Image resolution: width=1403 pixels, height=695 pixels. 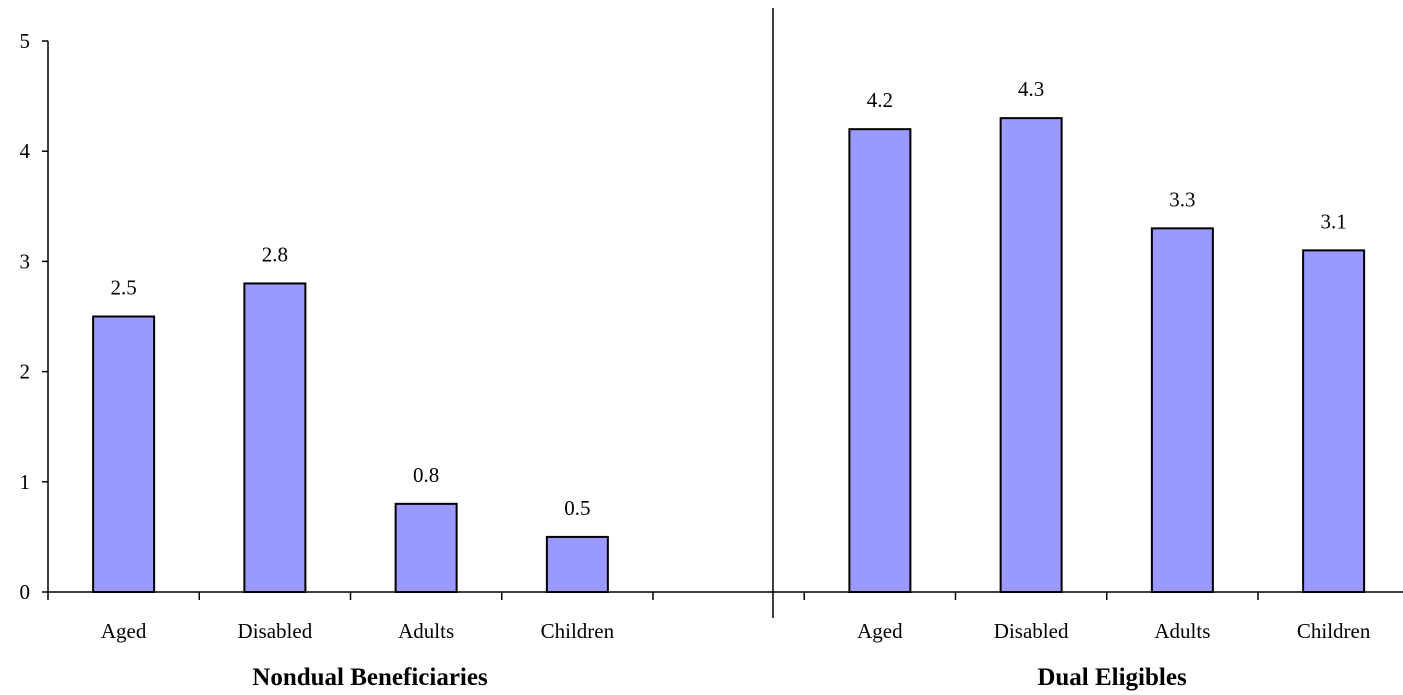 What do you see at coordinates (1112, 677) in the screenshot?
I see `group-label: Dual Eligibles` at bounding box center [1112, 677].